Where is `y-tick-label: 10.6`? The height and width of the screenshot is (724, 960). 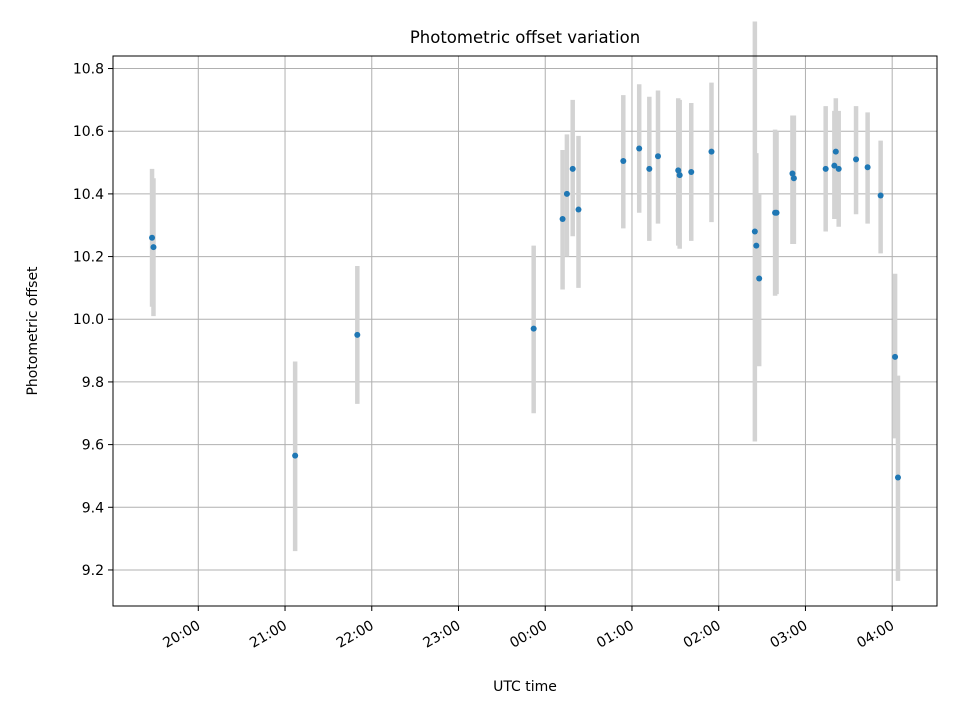
y-tick-label: 10.6 is located at coordinates (88, 132).